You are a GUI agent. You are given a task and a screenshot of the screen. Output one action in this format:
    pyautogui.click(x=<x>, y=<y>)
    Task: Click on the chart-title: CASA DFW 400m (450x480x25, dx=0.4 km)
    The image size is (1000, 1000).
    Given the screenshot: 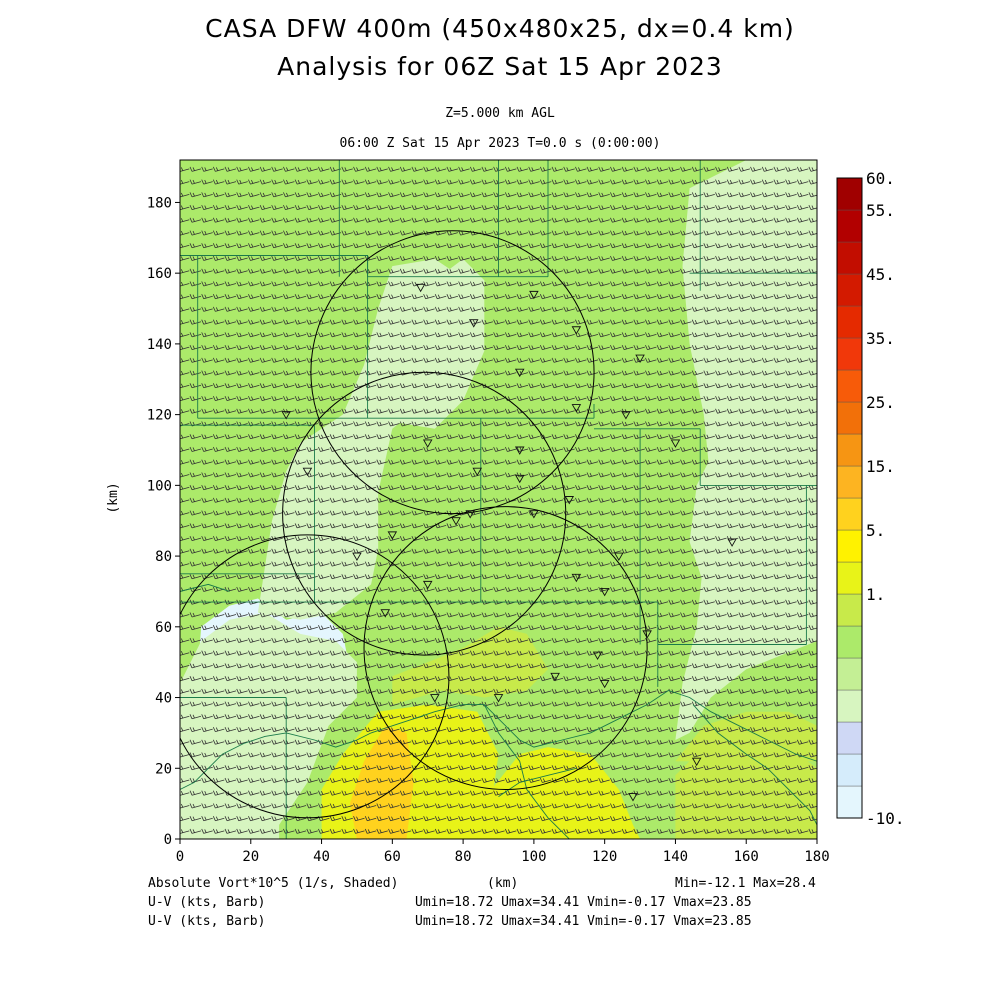 What is the action you would take?
    pyautogui.click(x=500, y=28)
    